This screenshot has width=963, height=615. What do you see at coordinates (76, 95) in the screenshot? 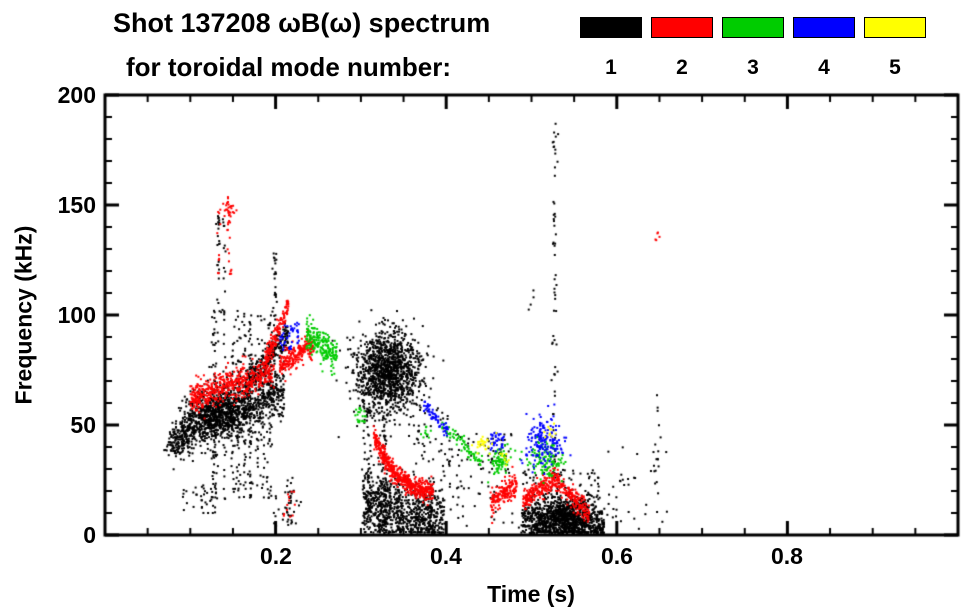
I see `y-tick-label: 200` at bounding box center [76, 95].